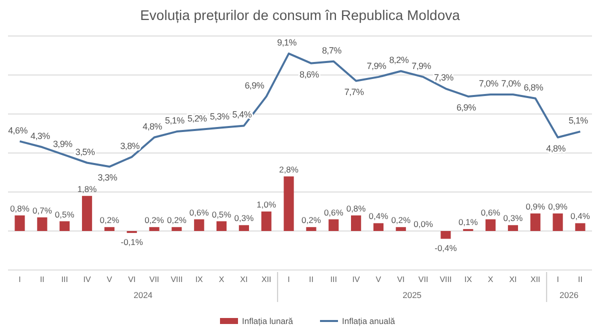 This screenshot has width=600, height=336. I want to click on data-label: -0,1%, so click(132, 241).